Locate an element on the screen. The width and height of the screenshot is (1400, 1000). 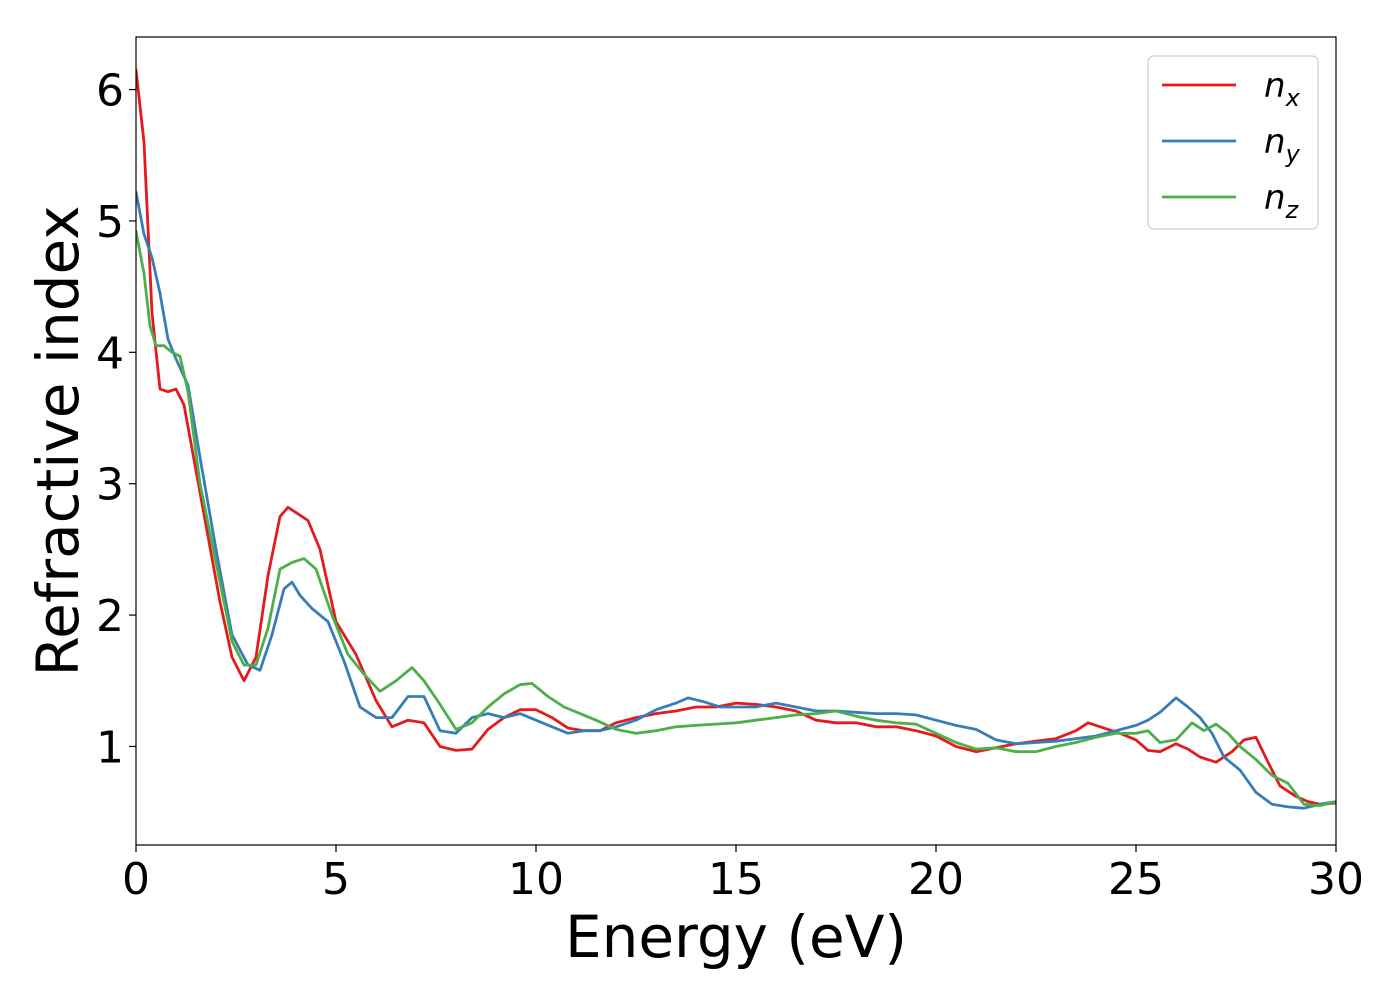
x-axis-label: Energy (eV) is located at coordinates (736, 937).